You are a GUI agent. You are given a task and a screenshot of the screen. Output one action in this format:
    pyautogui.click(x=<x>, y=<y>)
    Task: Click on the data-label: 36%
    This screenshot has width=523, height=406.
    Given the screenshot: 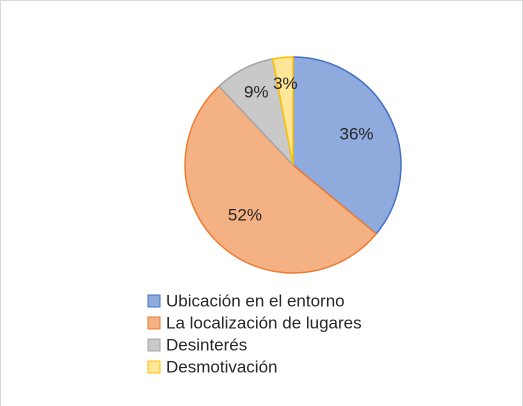 What is the action you would take?
    pyautogui.click(x=357, y=134)
    